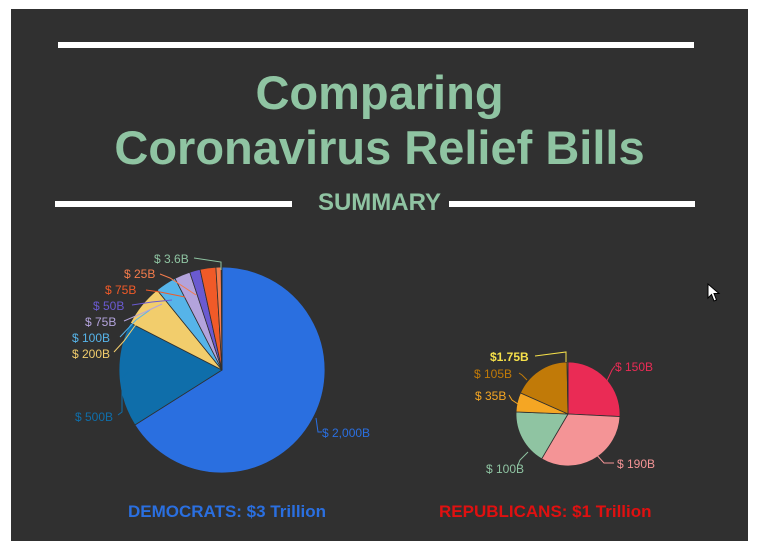 Image resolution: width=757 pixels, height=542 pixels. I want to click on democrats-pie, so click(222, 370).